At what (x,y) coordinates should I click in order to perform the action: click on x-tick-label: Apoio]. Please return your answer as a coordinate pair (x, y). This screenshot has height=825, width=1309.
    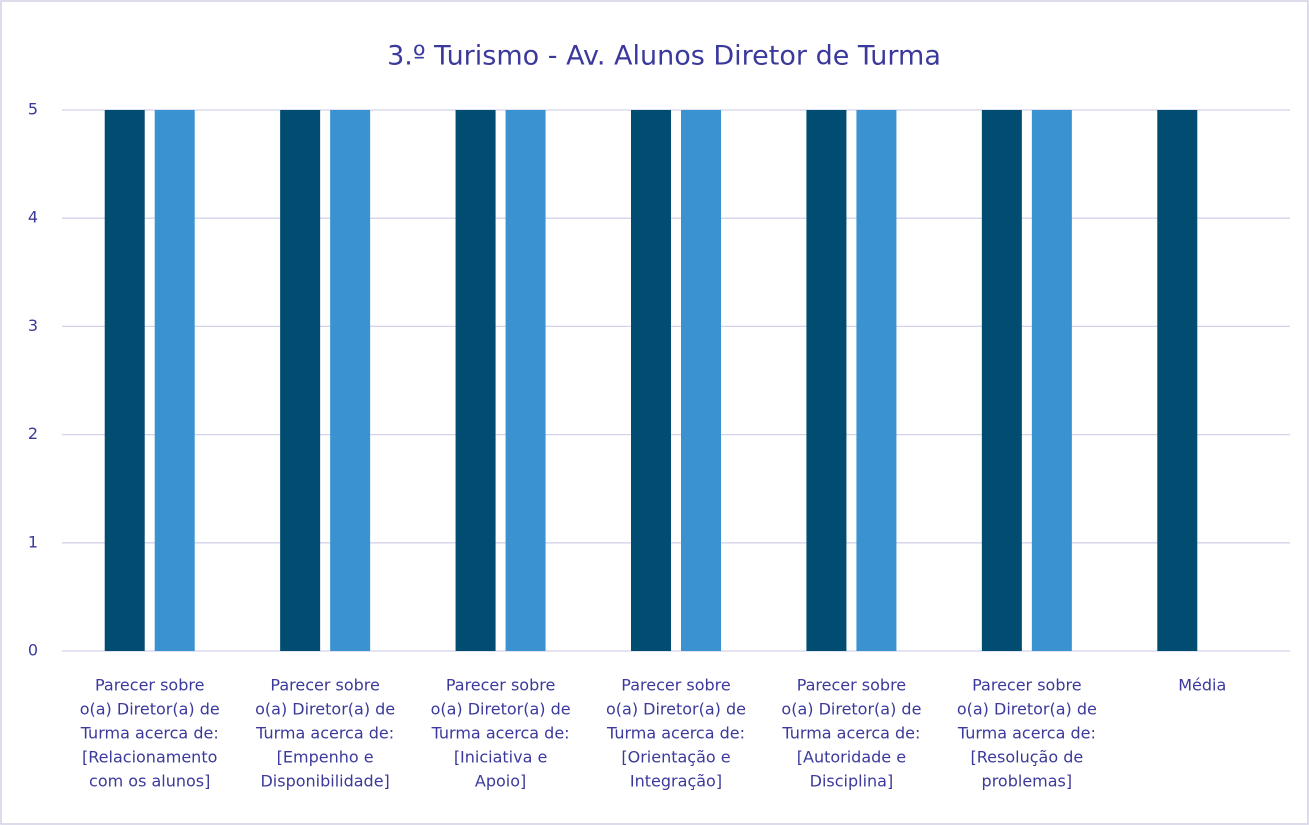
    Looking at the image, I should click on (500, 781).